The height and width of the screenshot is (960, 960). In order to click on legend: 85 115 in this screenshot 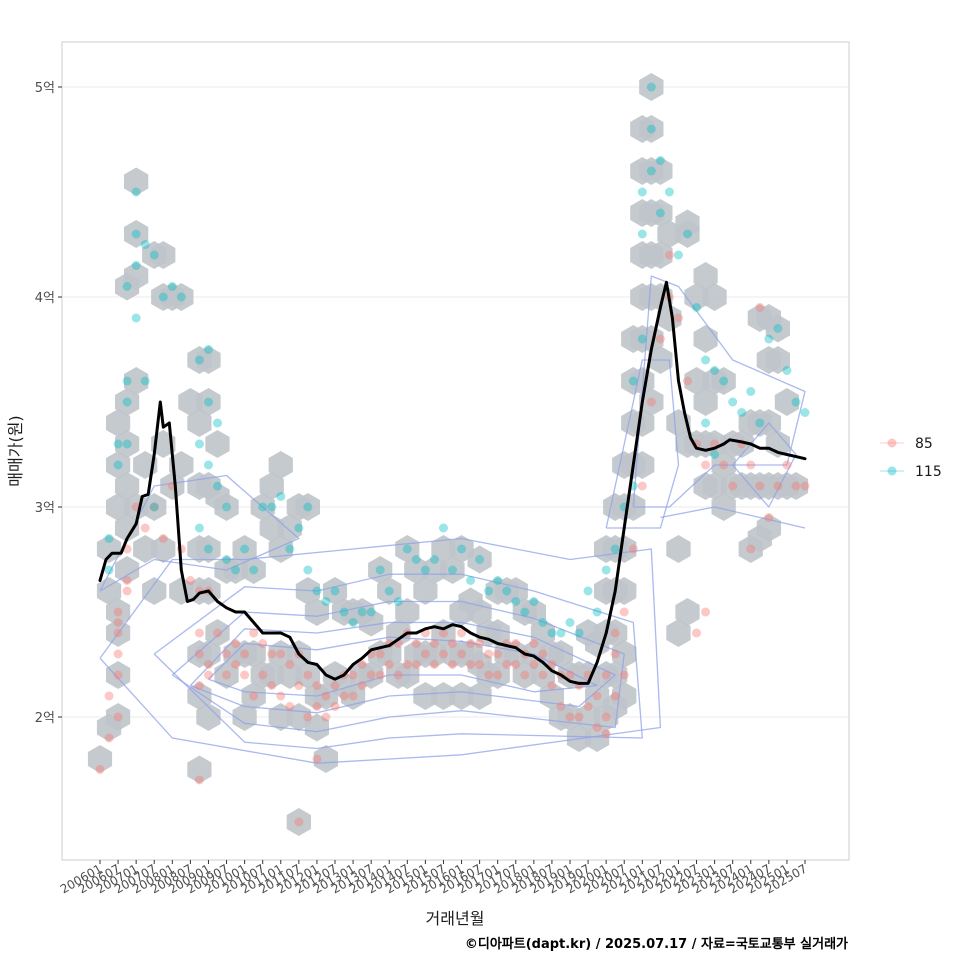, I will do `click(911, 458)`.